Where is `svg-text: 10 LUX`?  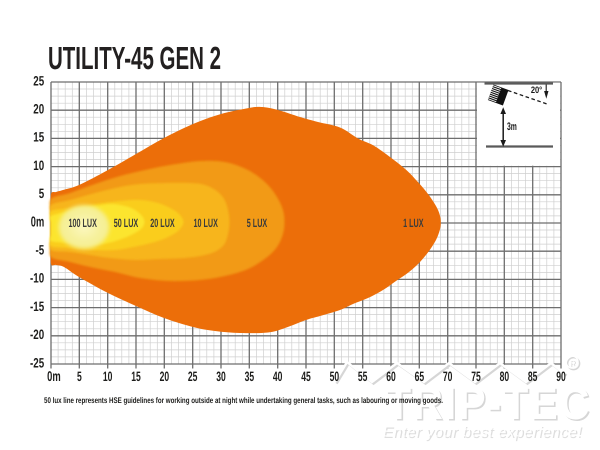
svg-text: 10 LUX is located at coordinates (205, 223).